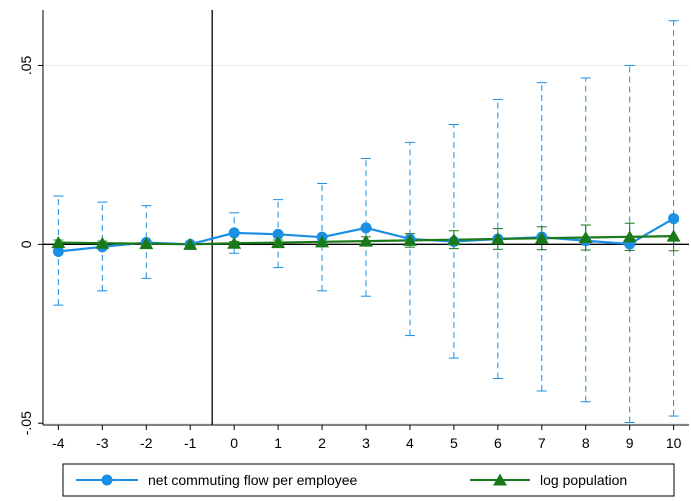  Describe the element at coordinates (322, 443) in the screenshot. I see `x-tick-label: 2` at that location.